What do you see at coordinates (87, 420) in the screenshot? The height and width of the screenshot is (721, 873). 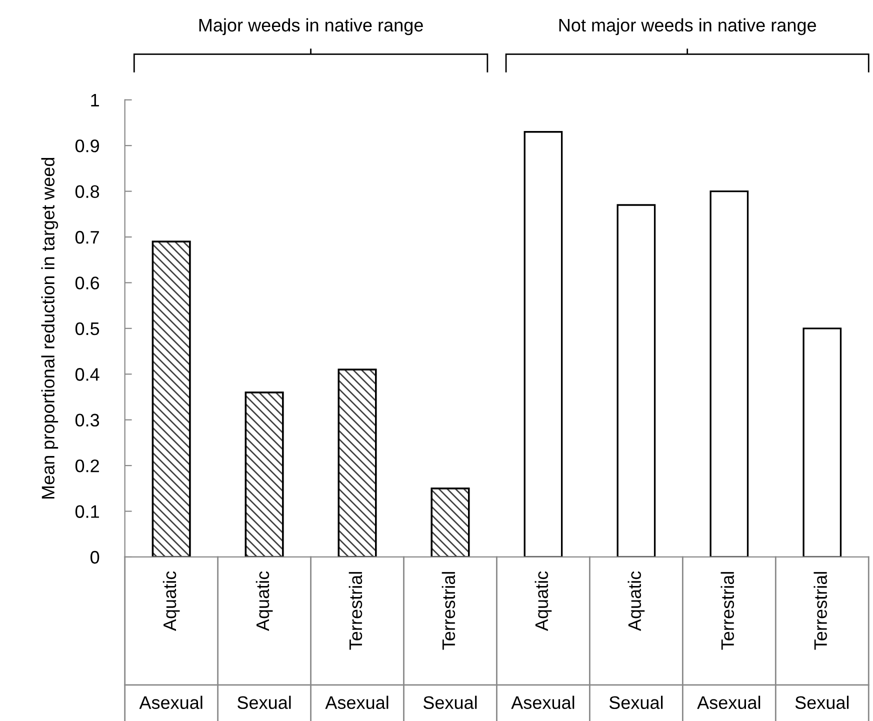 I see `y-tick-label: 0.3` at bounding box center [87, 420].